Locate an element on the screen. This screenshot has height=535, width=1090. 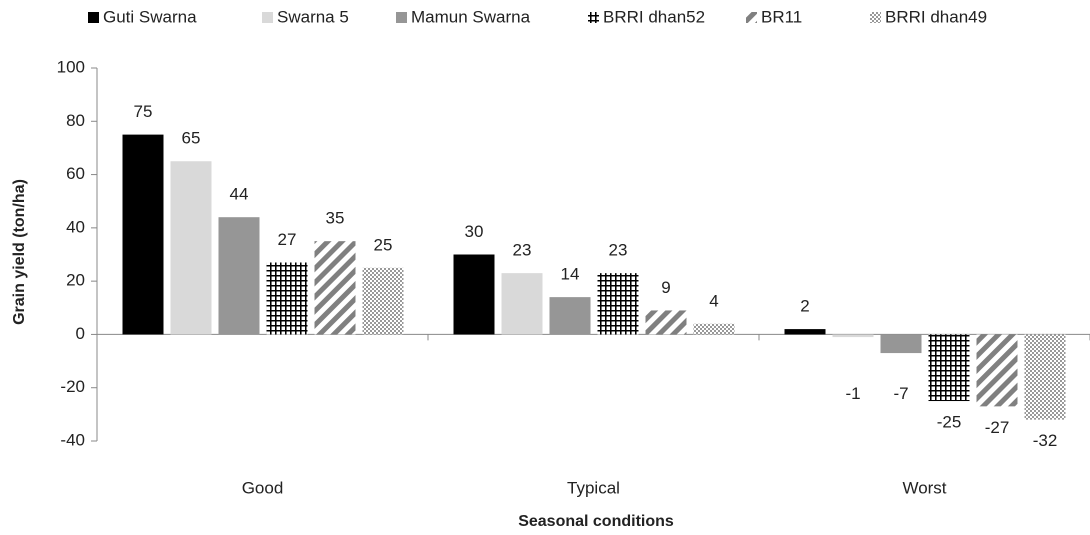
x-tick-label: Typical is located at coordinates (593, 487).